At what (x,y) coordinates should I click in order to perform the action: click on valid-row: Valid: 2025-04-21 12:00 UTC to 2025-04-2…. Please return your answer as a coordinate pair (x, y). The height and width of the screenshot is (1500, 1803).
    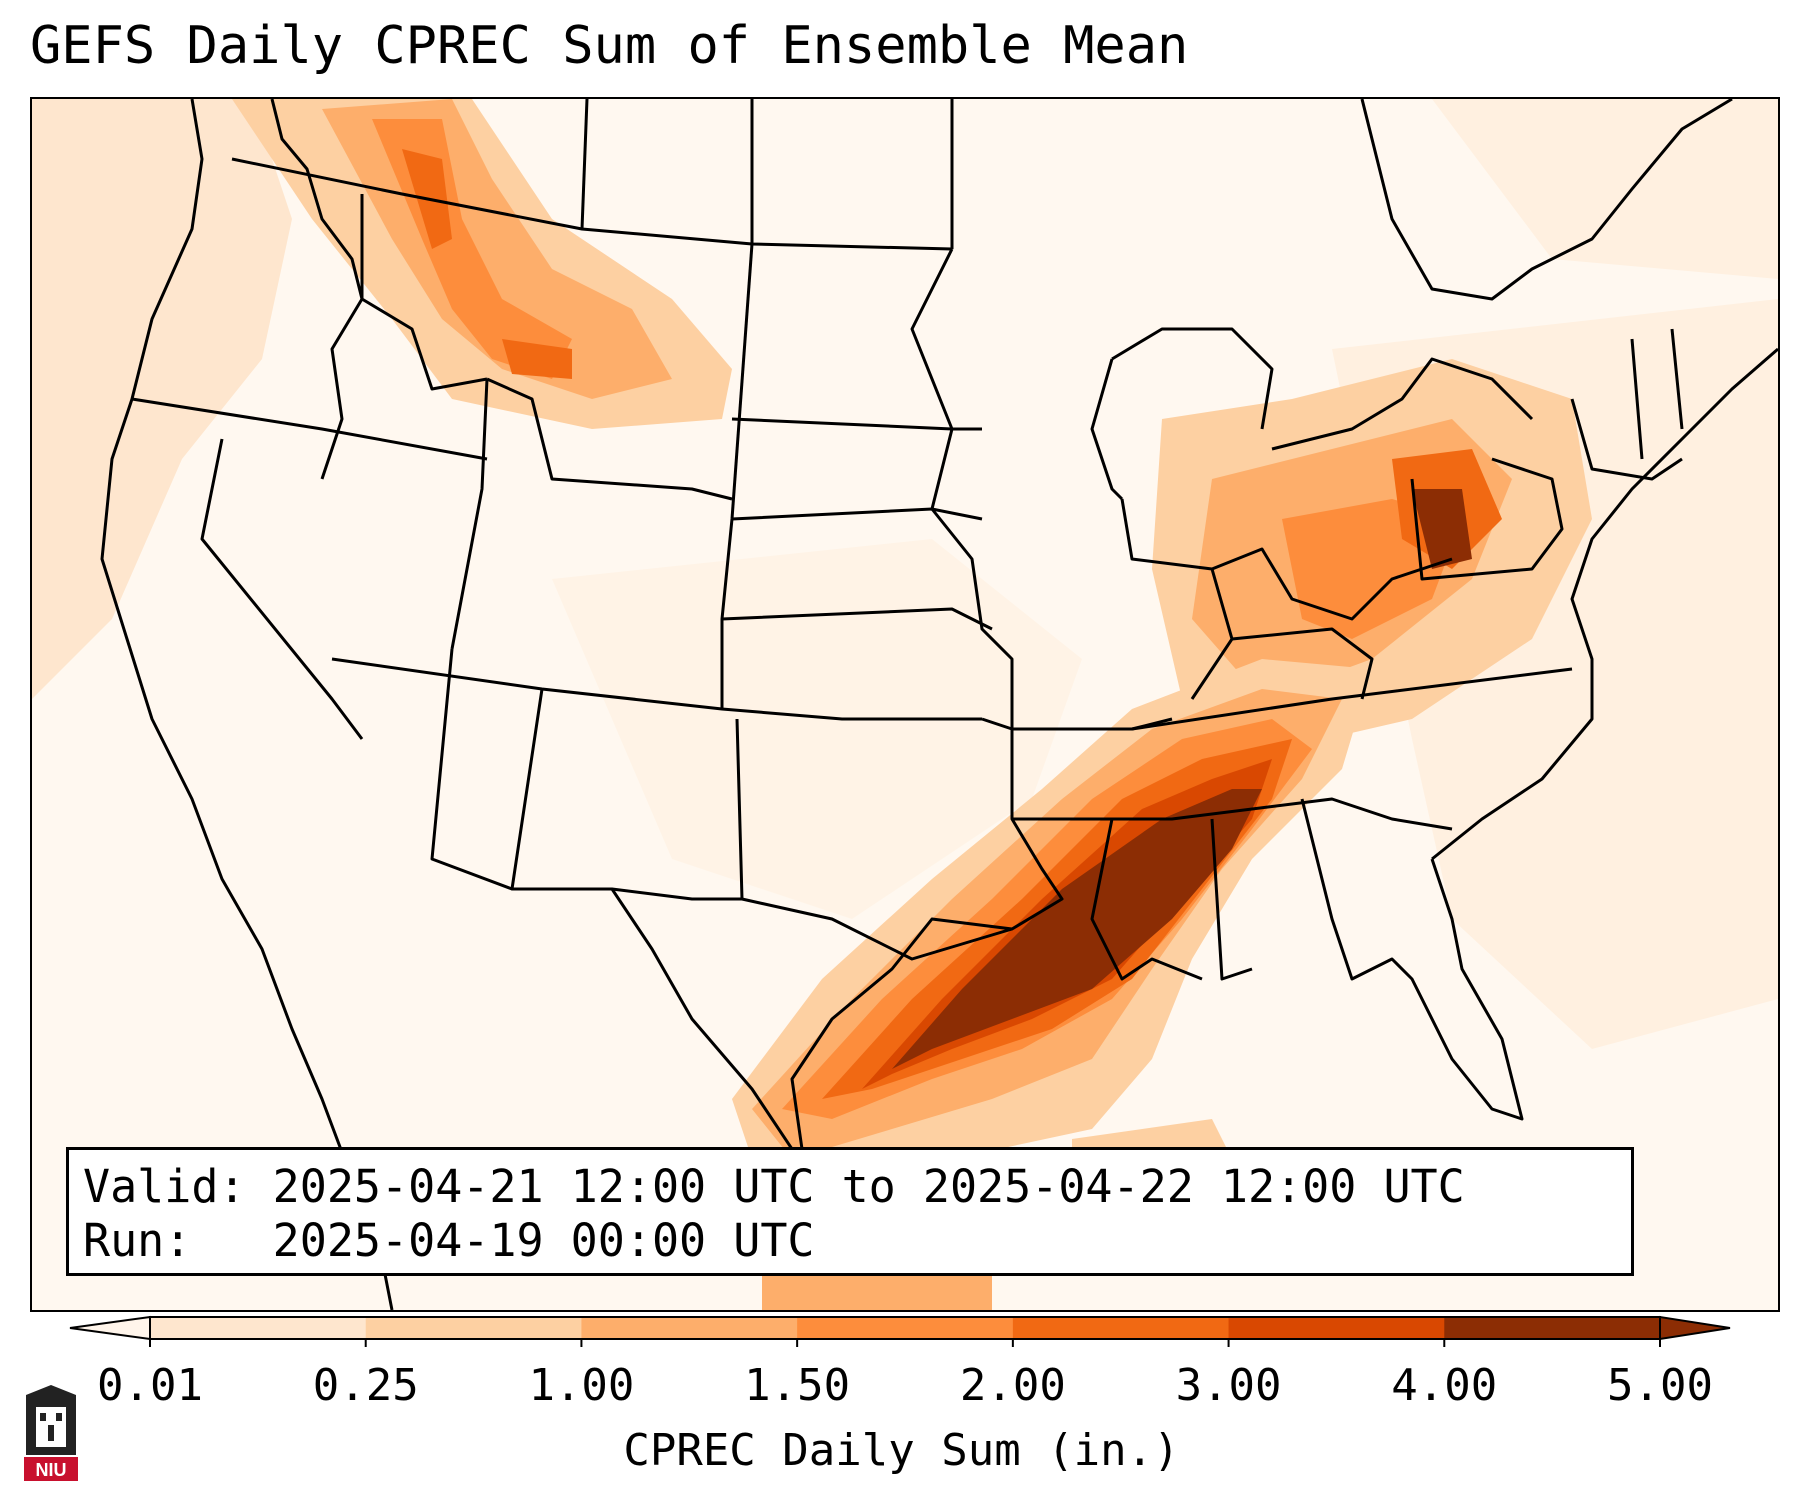
    Looking at the image, I should click on (850, 1187).